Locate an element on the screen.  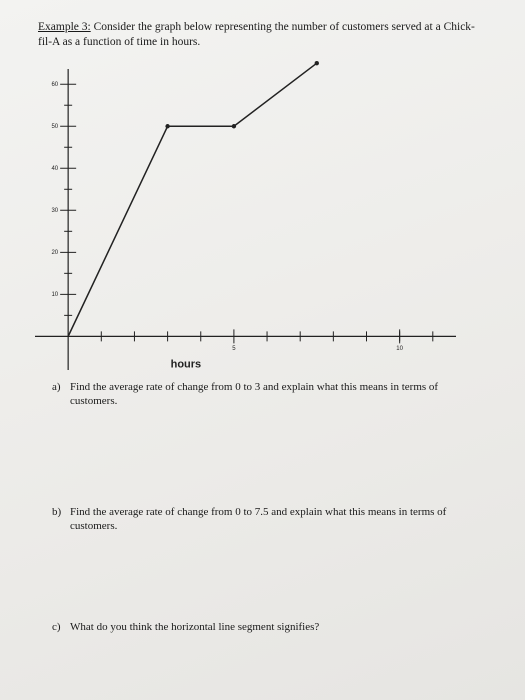
question-label: c) is located at coordinates (56, 627).